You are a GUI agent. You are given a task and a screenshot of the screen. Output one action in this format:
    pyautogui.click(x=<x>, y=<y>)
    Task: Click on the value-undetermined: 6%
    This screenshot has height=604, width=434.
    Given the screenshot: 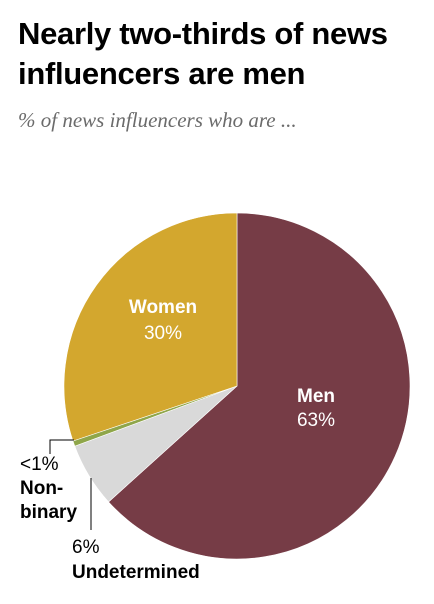 What is the action you would take?
    pyautogui.click(x=86, y=547)
    